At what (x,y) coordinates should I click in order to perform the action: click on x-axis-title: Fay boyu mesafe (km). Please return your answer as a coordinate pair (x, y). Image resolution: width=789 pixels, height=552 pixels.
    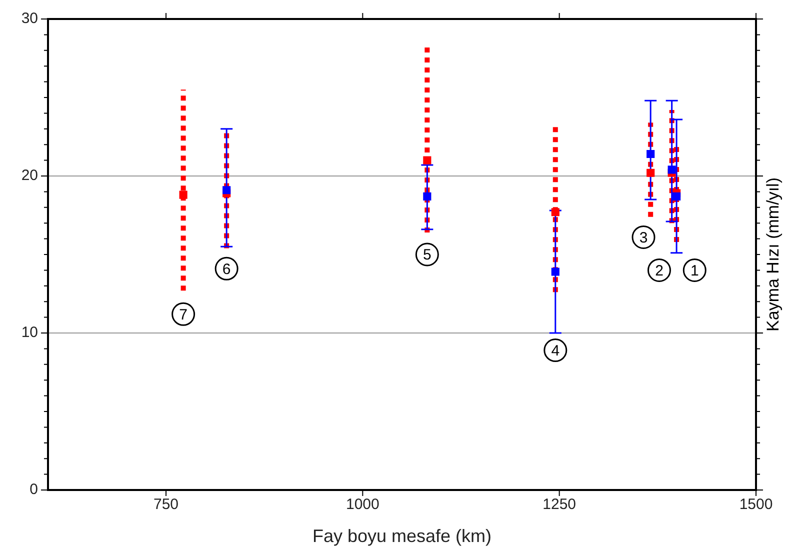
    Looking at the image, I should click on (402, 536).